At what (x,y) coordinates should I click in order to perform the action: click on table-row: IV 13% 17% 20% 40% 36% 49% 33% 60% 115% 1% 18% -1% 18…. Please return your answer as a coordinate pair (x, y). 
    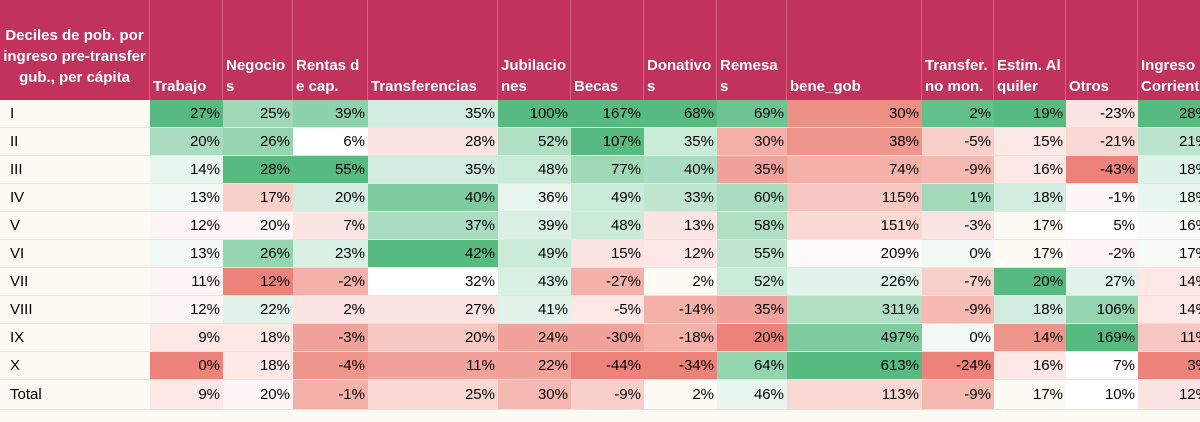
    Looking at the image, I should click on (600, 198).